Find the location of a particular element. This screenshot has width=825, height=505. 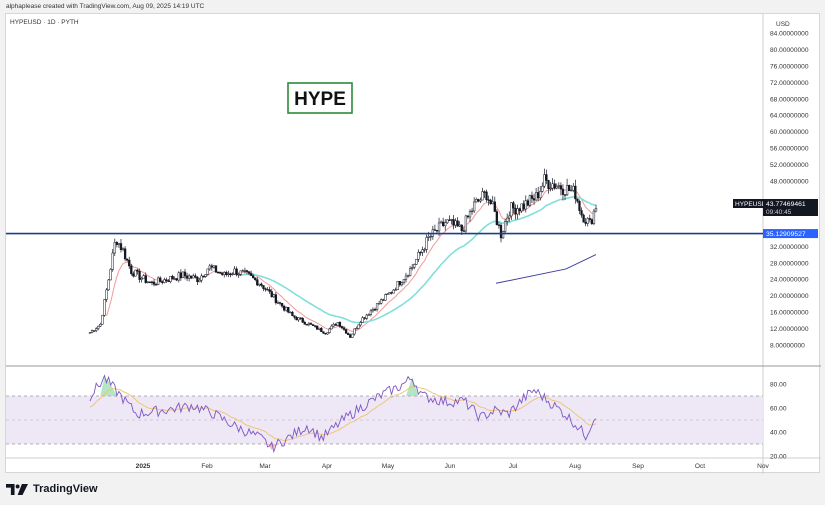

time-tick-label: Jun is located at coordinates (450, 466).